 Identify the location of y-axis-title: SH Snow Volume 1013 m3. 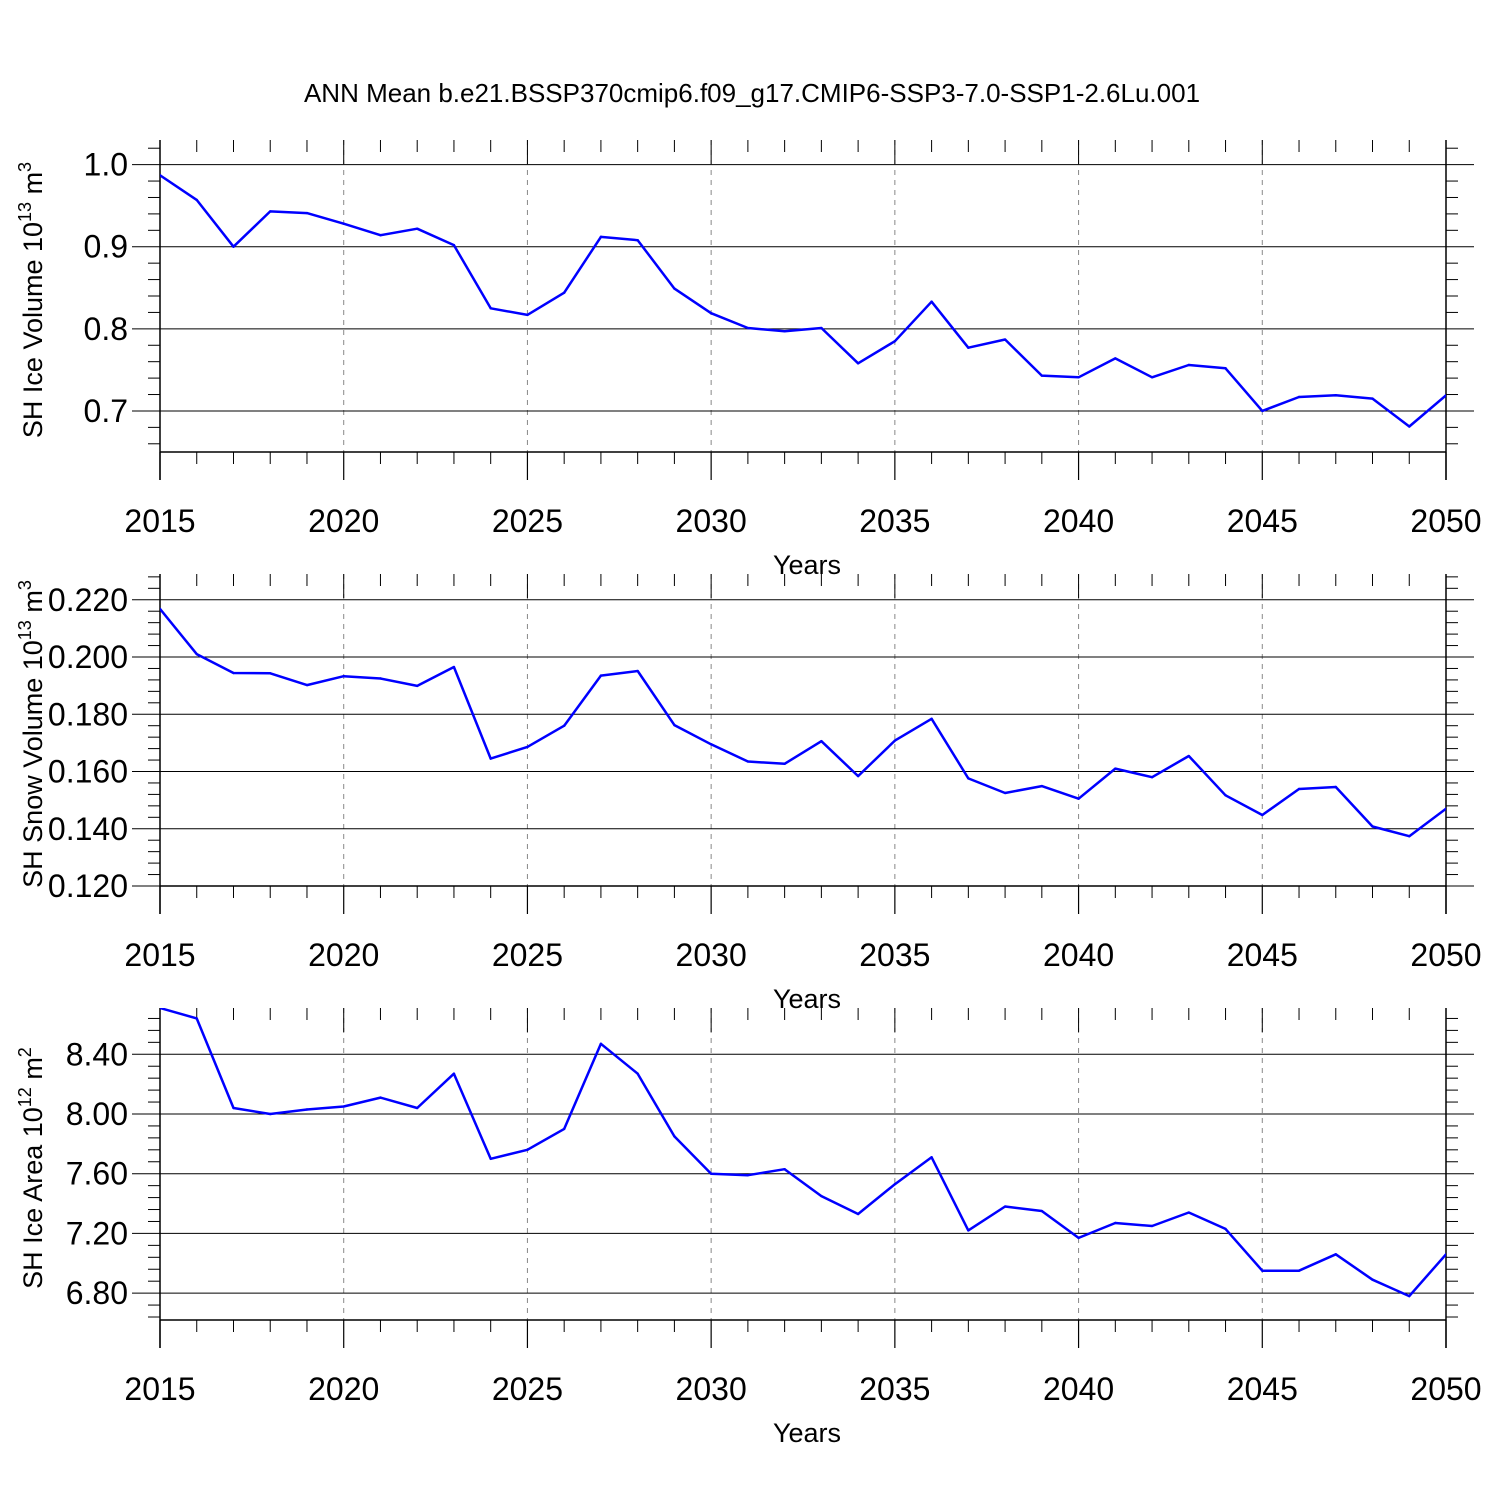
(31, 734).